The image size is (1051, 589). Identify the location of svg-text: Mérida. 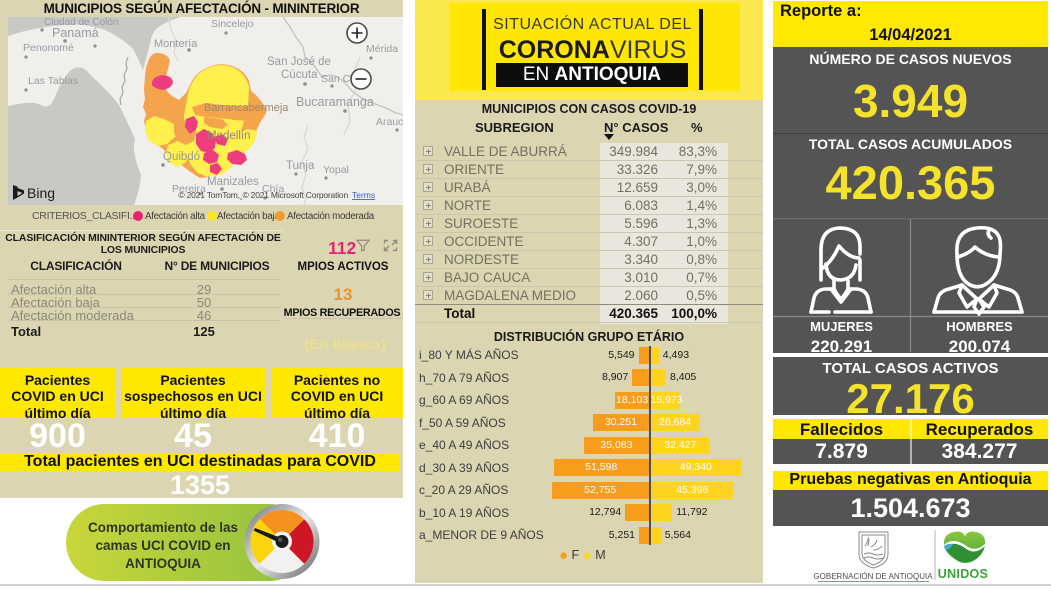
(382, 49).